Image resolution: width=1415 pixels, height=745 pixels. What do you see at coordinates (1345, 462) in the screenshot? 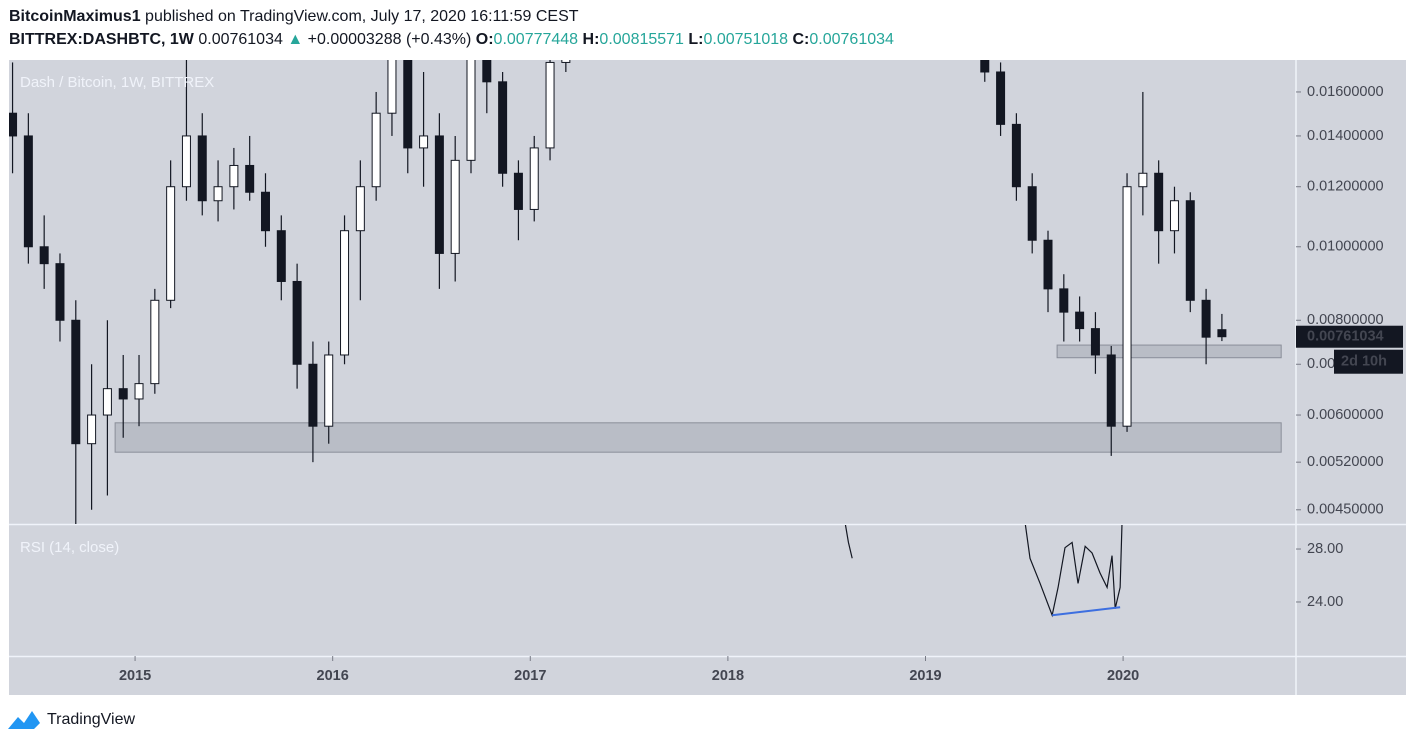
I see `y-tick-label: 0.00520000` at bounding box center [1345, 462].